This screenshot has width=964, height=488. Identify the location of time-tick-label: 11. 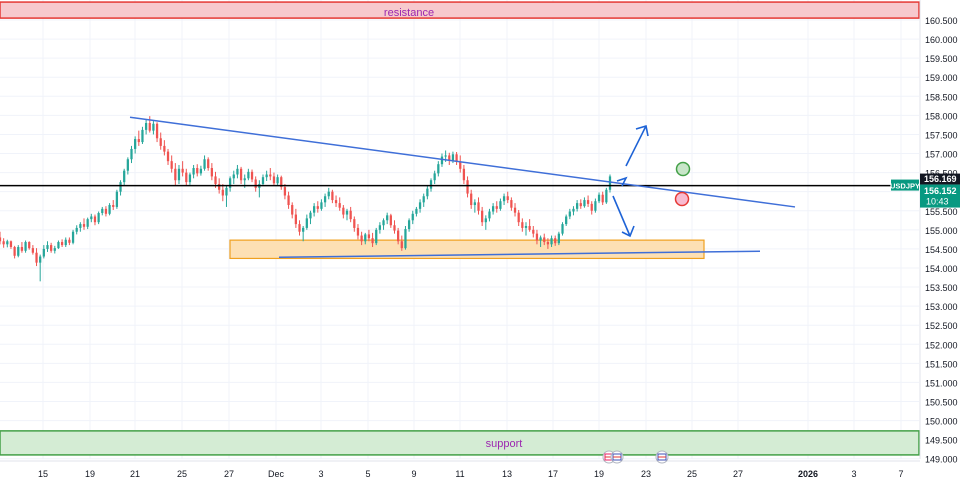
(459, 474).